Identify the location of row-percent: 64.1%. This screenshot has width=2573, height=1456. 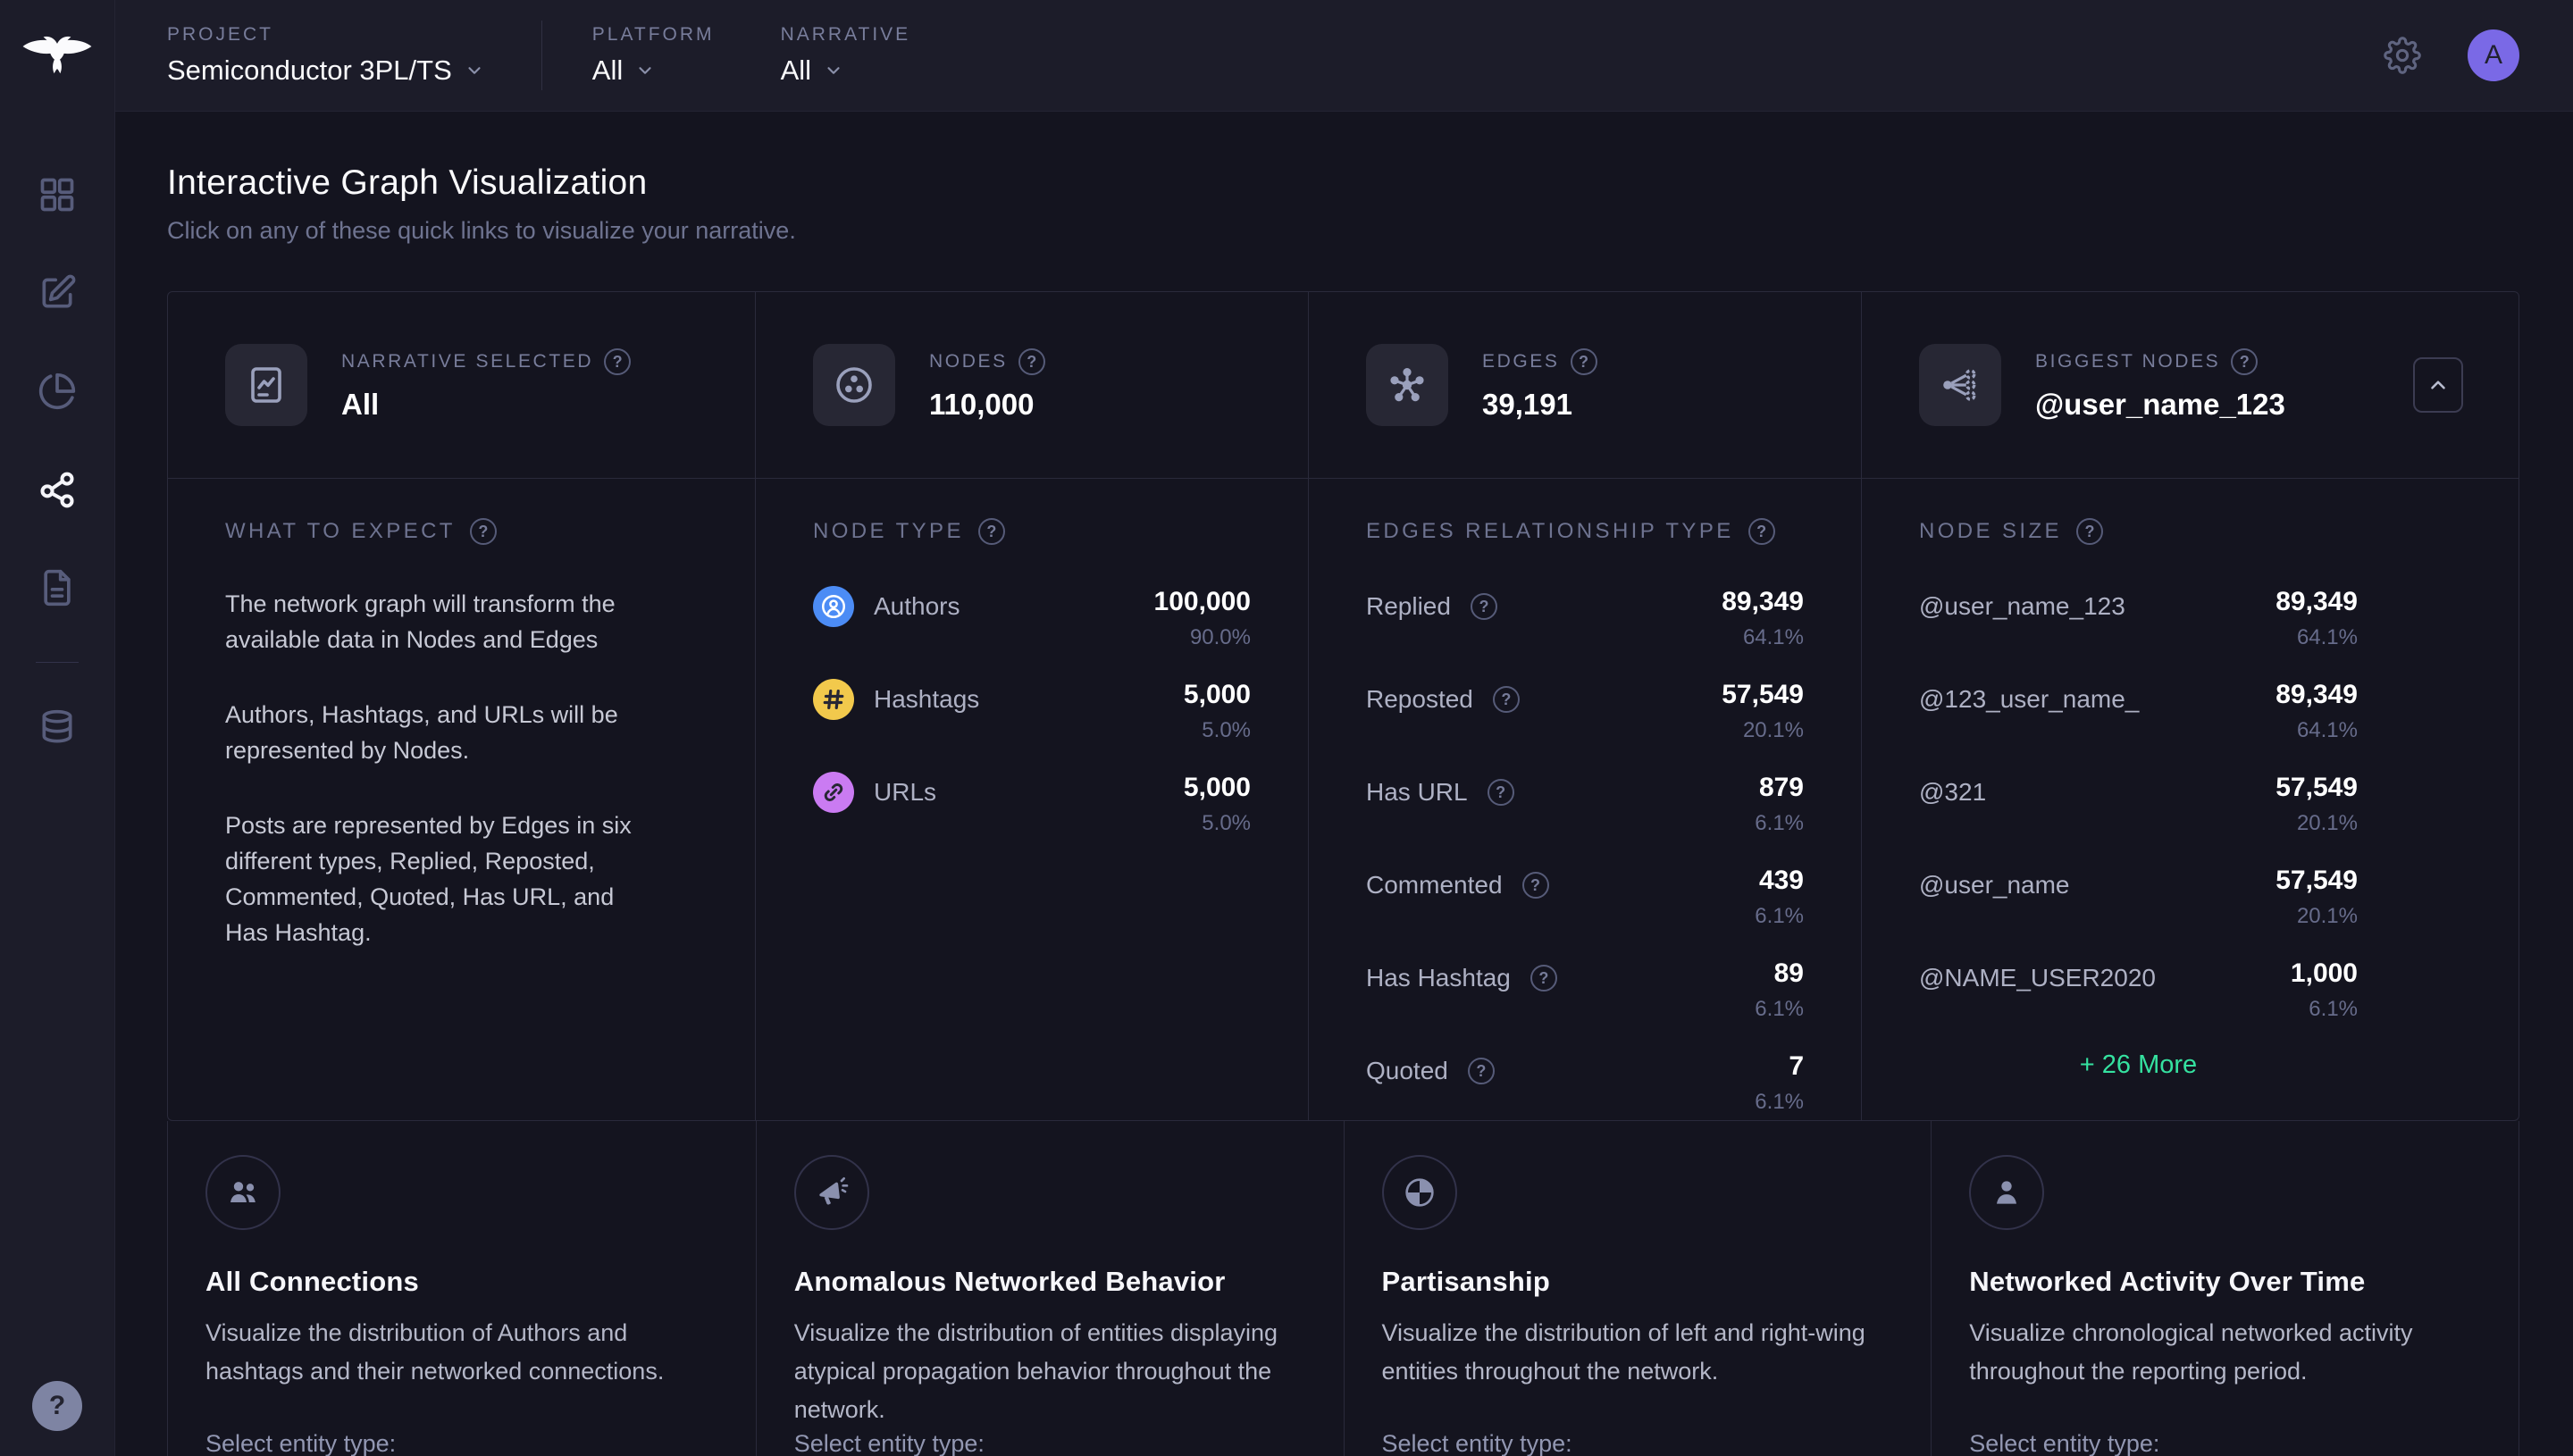
(1773, 637).